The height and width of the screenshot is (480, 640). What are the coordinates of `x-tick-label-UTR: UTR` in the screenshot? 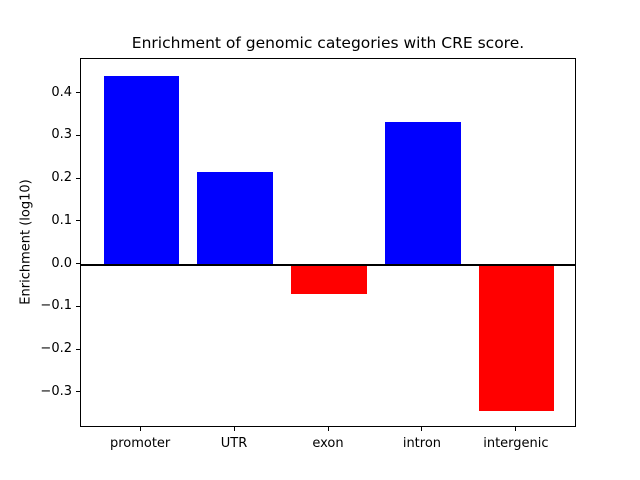 It's located at (234, 443).